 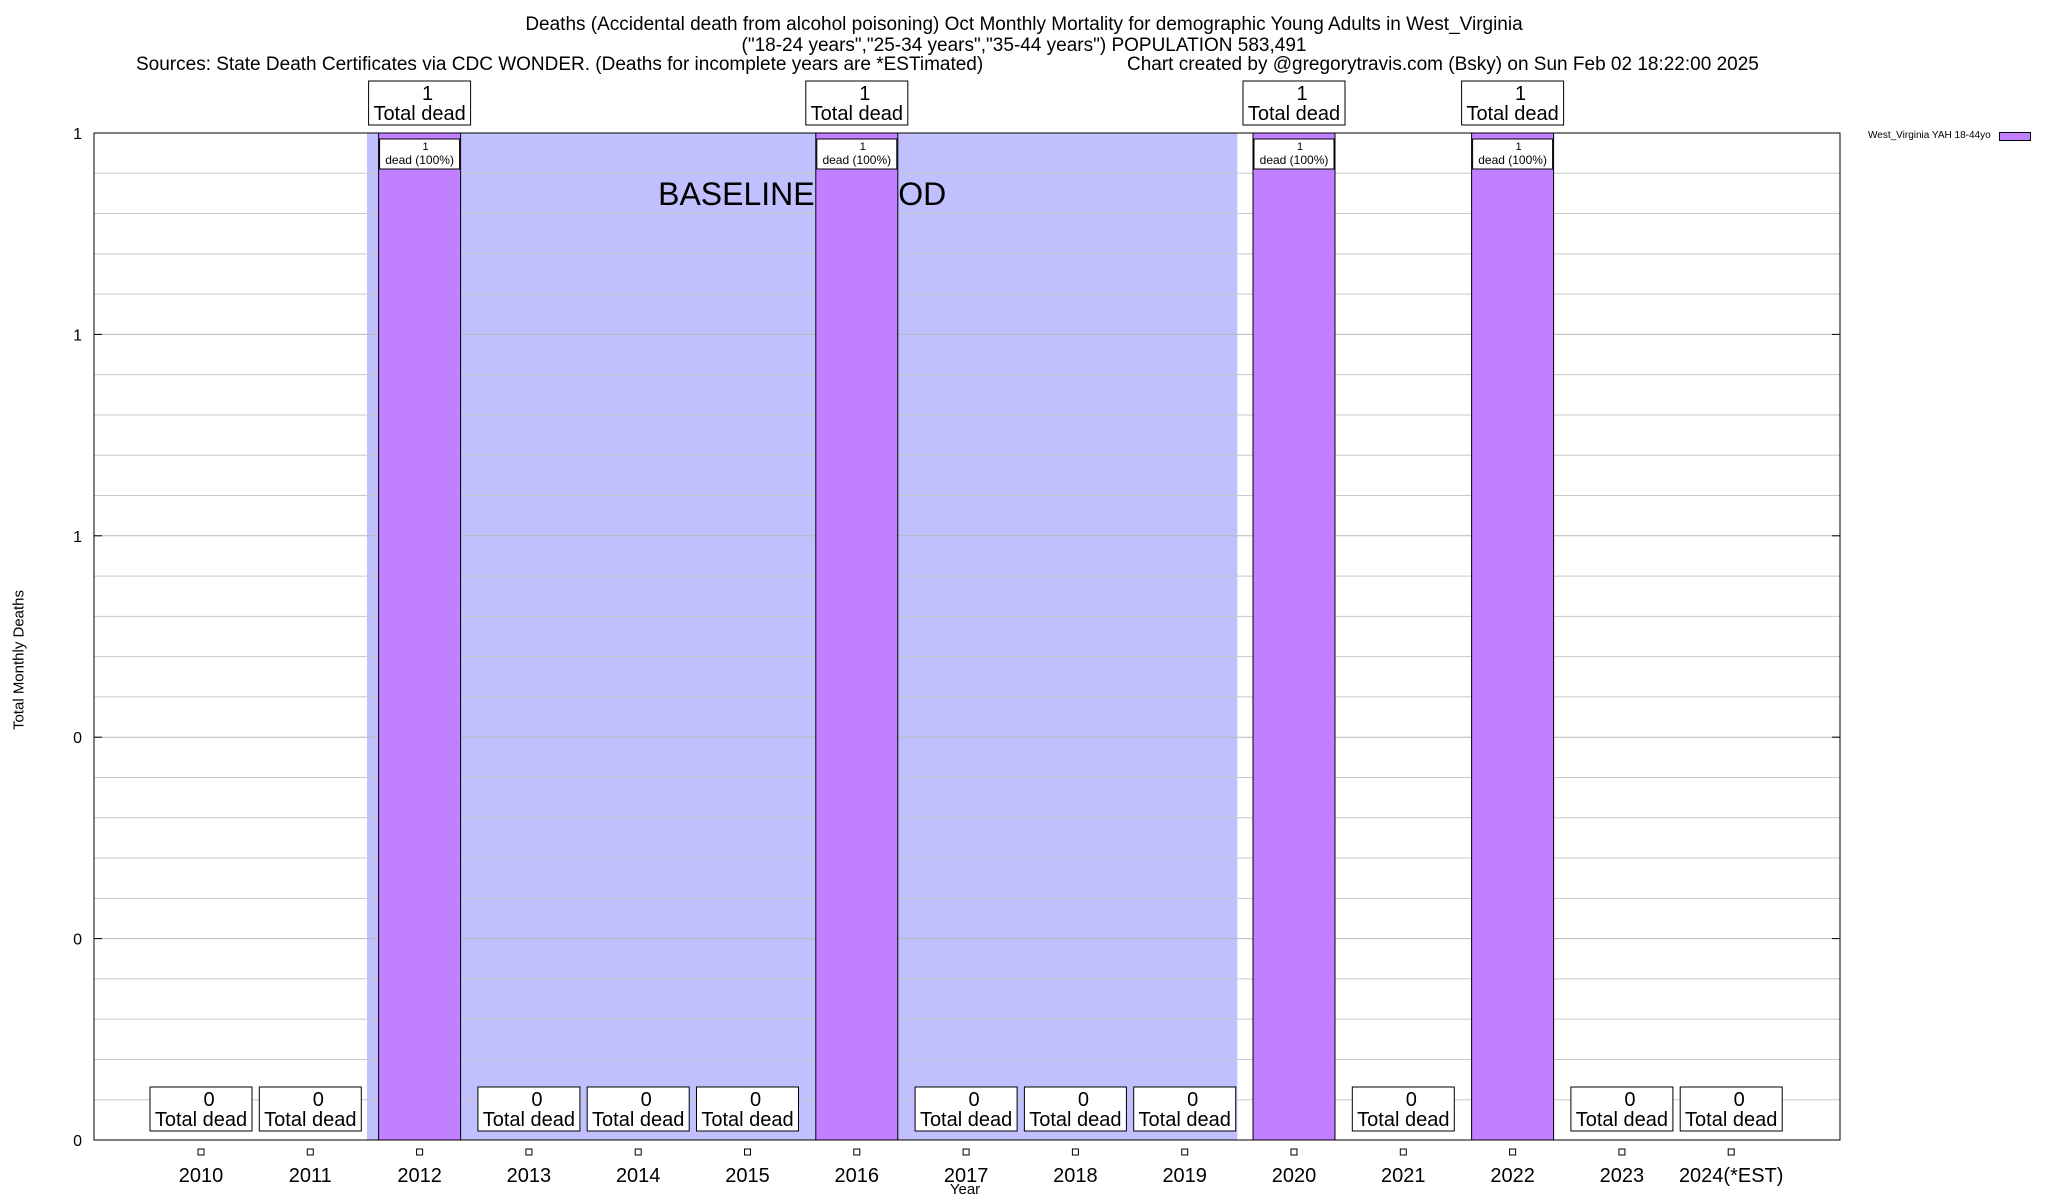 What do you see at coordinates (966, 1176) in the screenshot?
I see `x-tick-label: 2017` at bounding box center [966, 1176].